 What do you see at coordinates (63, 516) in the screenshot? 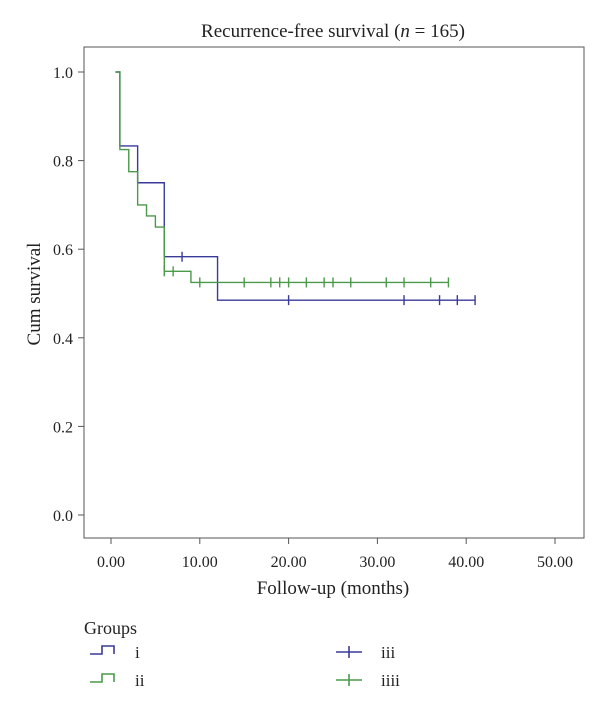
I see `y-tick-label: 0.0` at bounding box center [63, 516].